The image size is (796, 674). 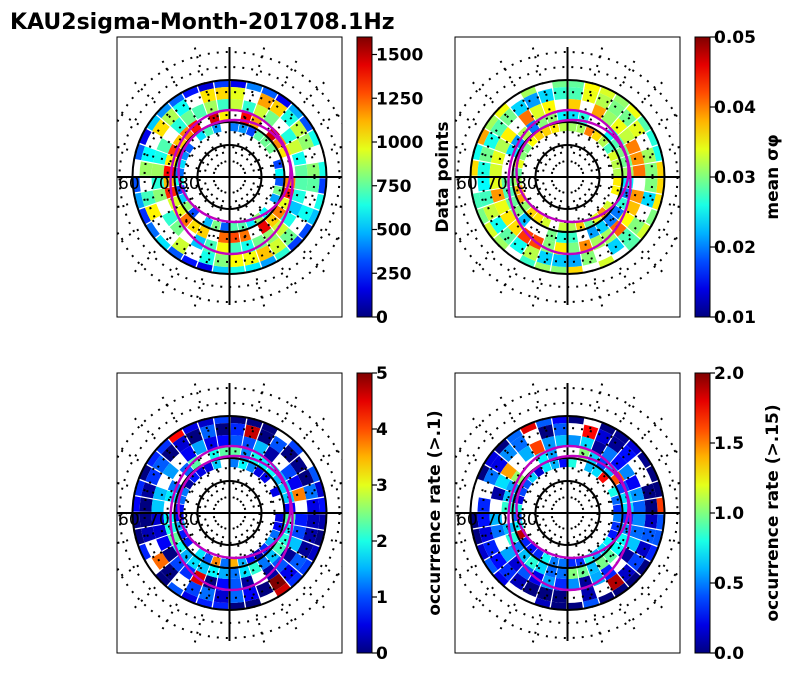 What do you see at coordinates (497, 184) in the screenshot?
I see `latitude-label: 70` at bounding box center [497, 184].